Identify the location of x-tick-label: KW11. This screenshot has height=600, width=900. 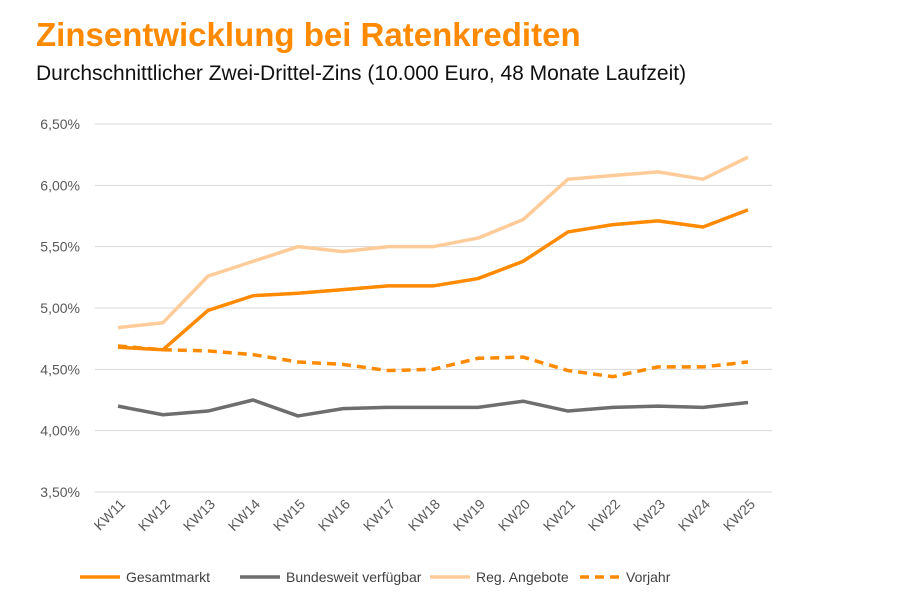
(110, 515).